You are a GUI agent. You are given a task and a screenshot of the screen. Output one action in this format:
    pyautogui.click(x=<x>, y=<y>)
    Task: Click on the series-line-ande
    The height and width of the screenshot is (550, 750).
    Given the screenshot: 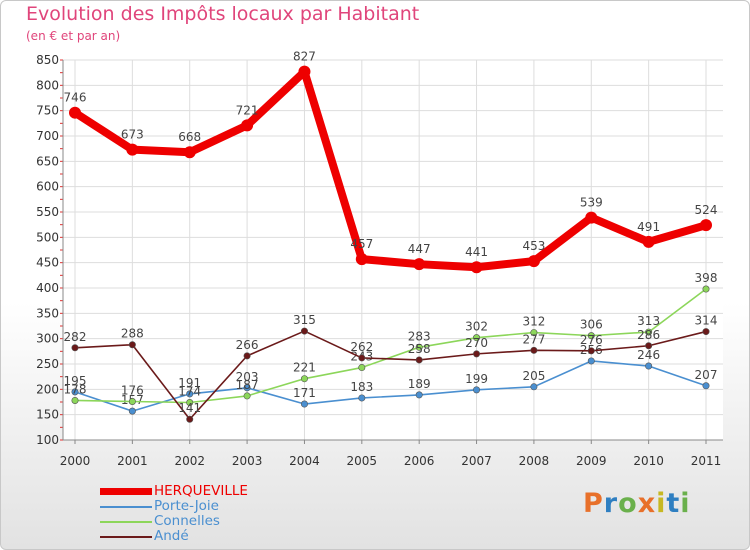 What is the action you would take?
    pyautogui.click(x=390, y=375)
    